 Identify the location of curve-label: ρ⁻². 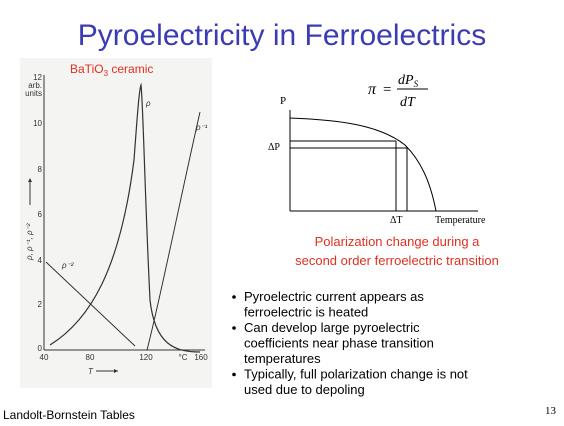
(67, 265).